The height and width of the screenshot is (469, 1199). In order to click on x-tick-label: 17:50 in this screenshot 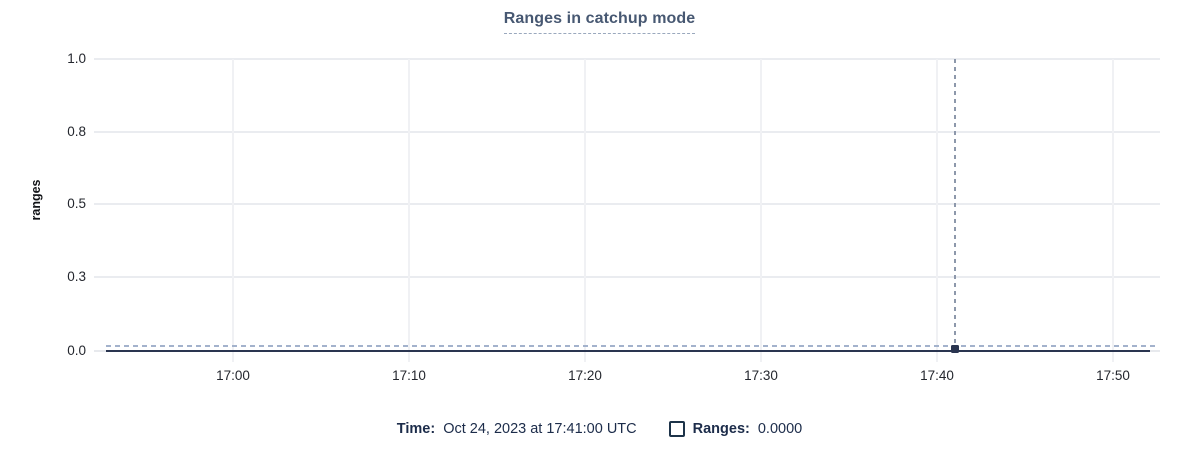, I will do `click(1113, 375)`.